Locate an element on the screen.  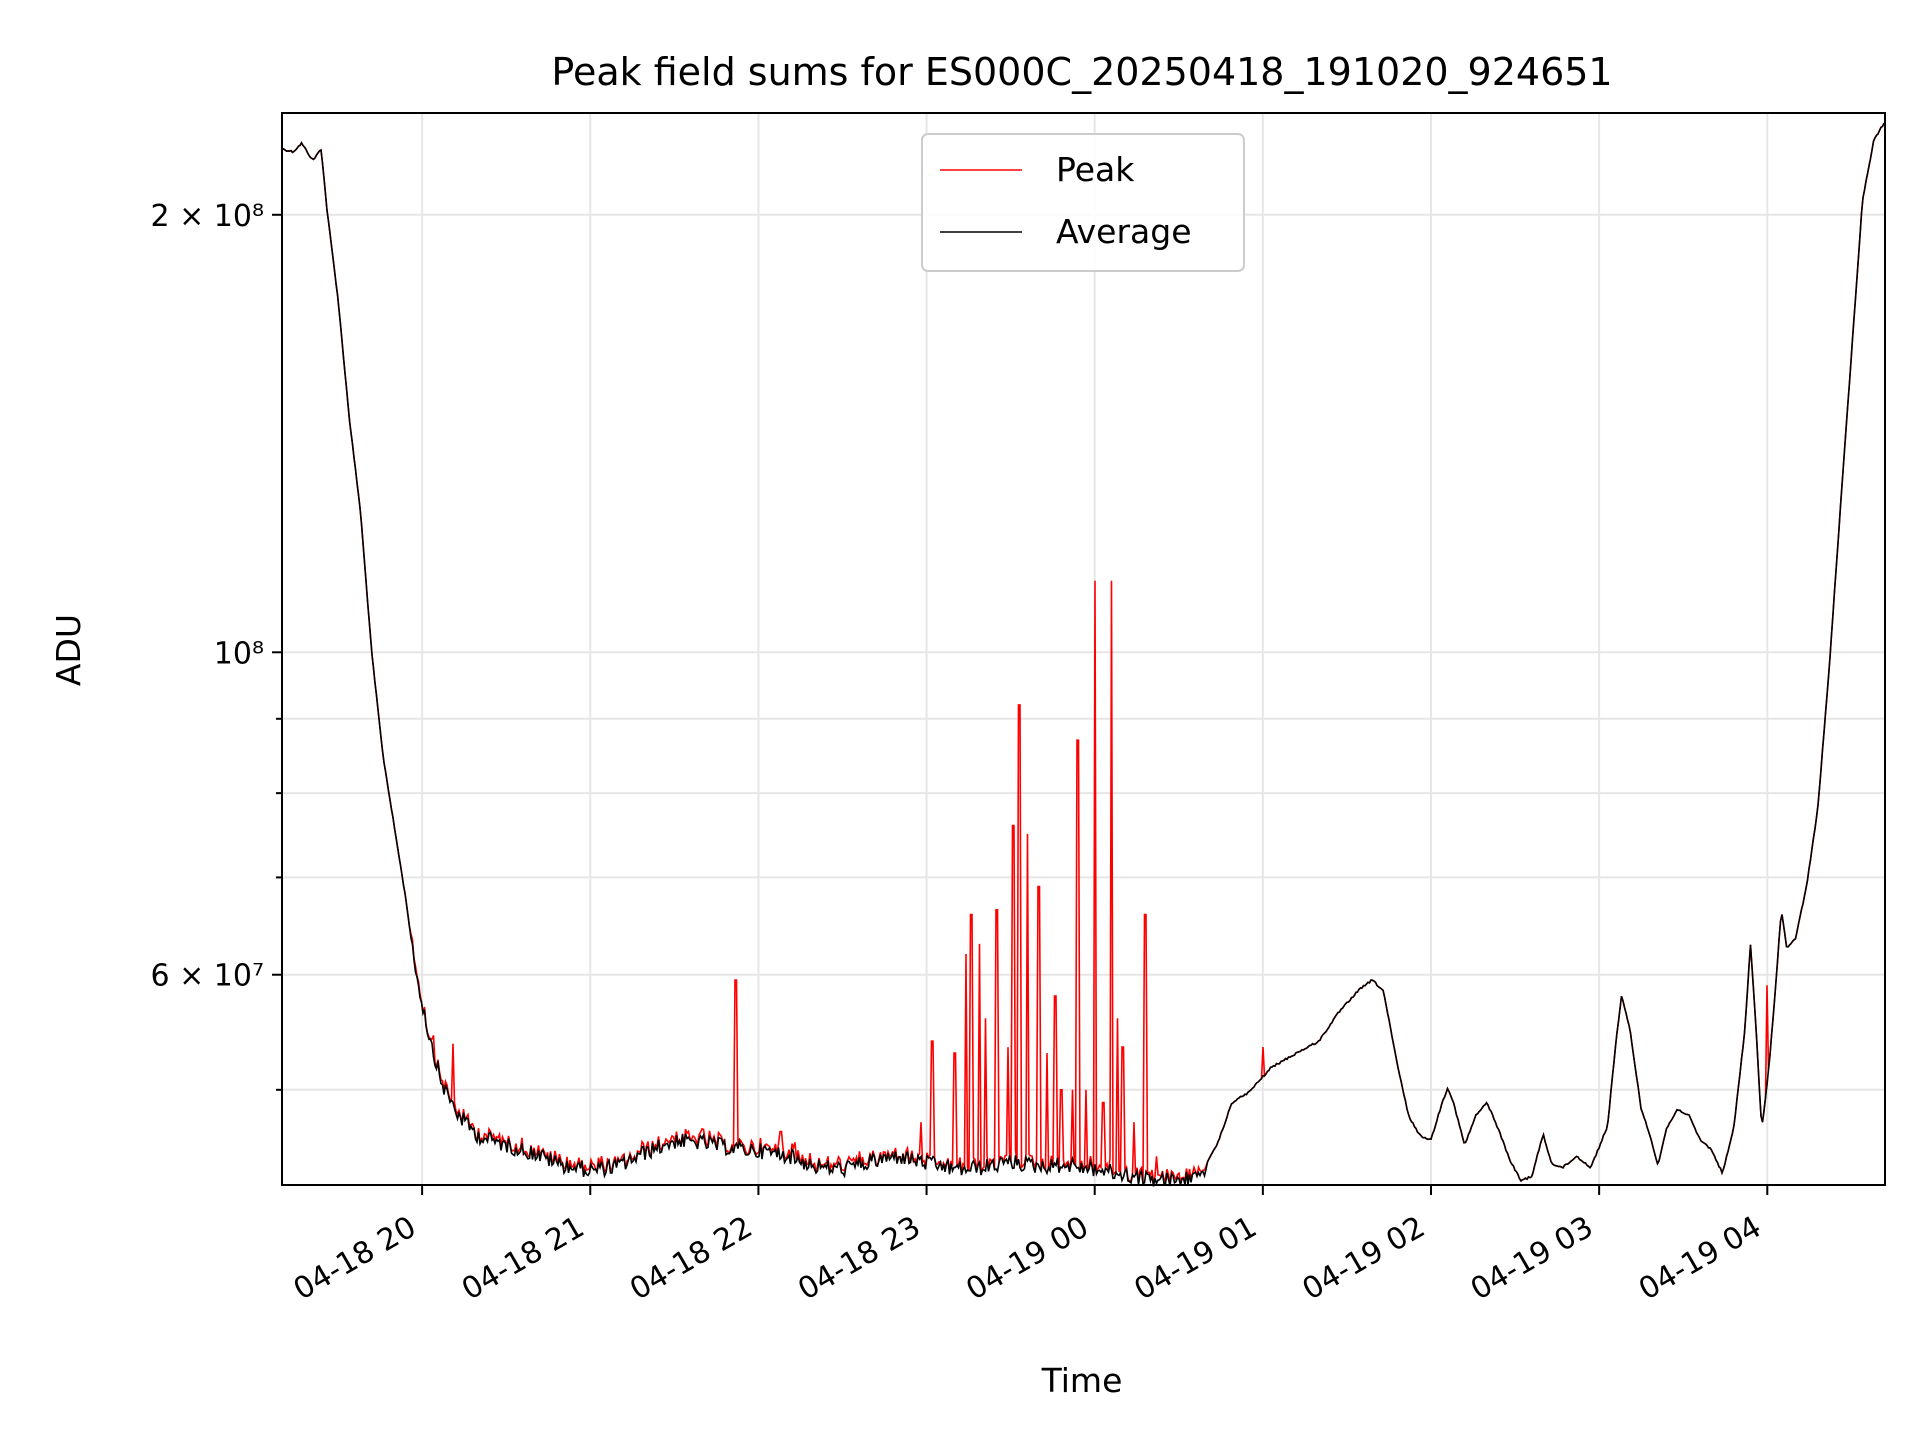
x-tick-label: 04-19 01 is located at coordinates (1196, 1259).